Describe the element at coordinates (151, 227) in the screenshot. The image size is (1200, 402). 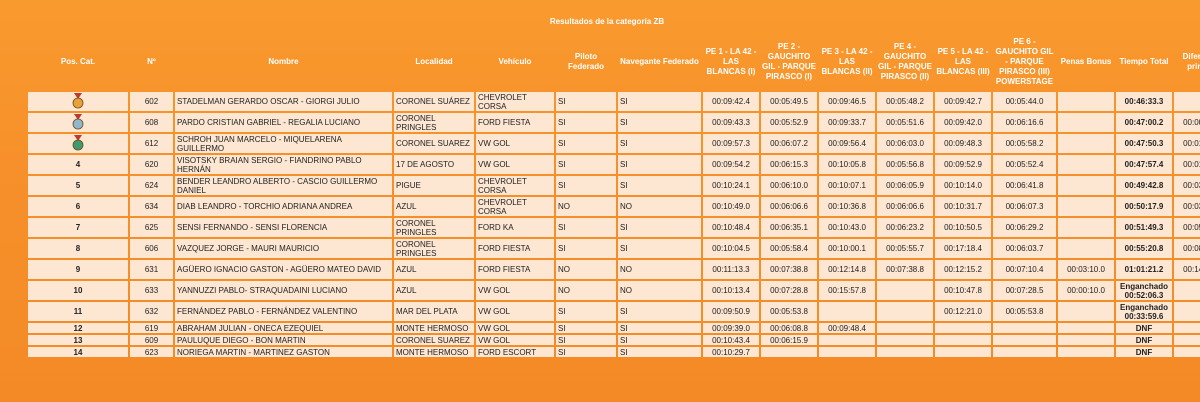
I see `cell-num: 625` at that location.